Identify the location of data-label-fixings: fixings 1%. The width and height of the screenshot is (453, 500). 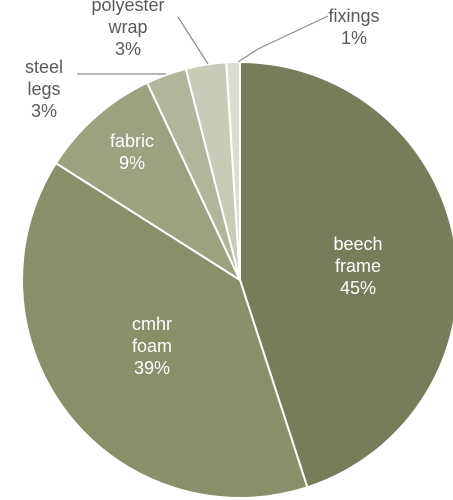
(353, 27).